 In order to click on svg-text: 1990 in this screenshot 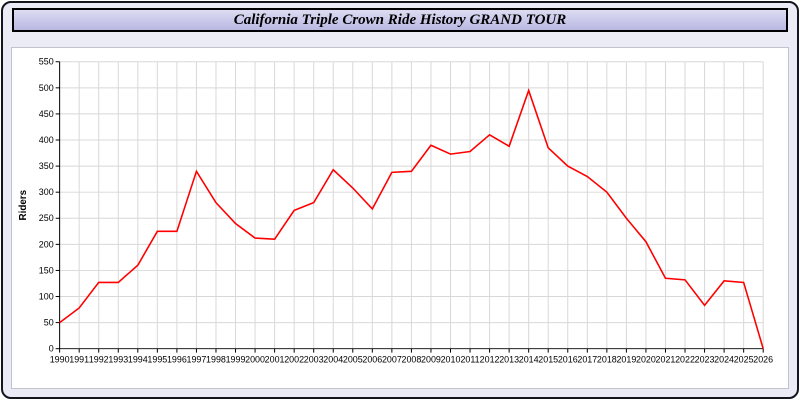, I will do `click(60, 359)`.